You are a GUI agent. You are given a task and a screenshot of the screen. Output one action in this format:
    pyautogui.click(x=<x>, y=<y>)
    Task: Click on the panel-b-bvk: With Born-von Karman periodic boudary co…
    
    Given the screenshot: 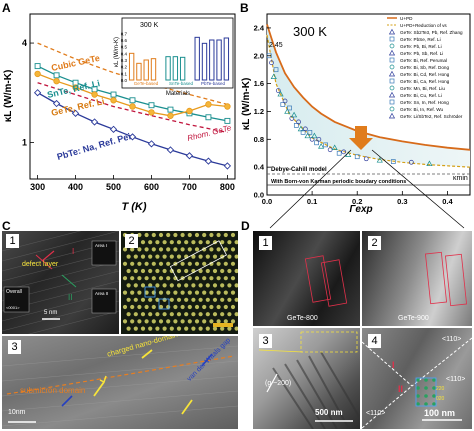 What is the action you would take?
    pyautogui.click(x=338, y=182)
    